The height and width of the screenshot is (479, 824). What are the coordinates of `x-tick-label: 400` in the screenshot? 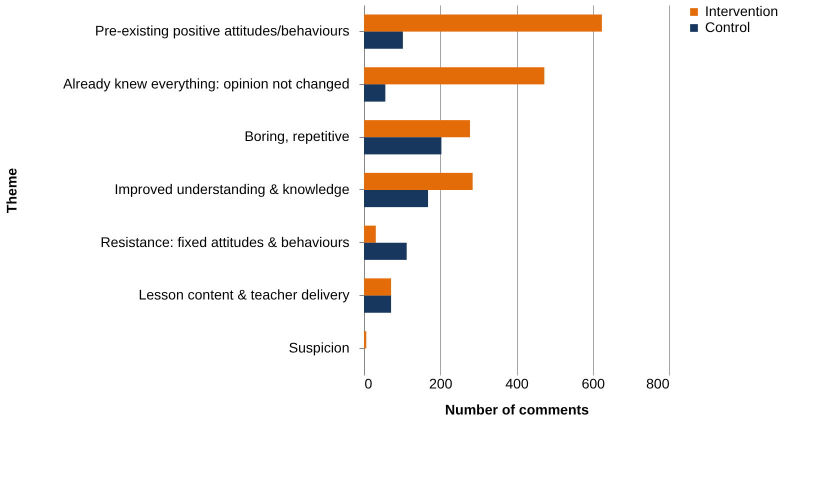 It's located at (517, 384).